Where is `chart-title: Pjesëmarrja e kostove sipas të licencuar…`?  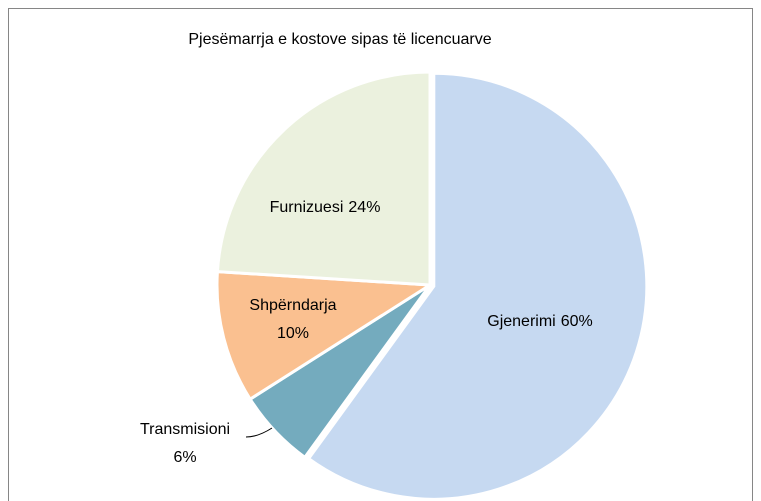 chart-title: Pjesëmarrja e kostove sipas të licencuar… is located at coordinates (339, 39).